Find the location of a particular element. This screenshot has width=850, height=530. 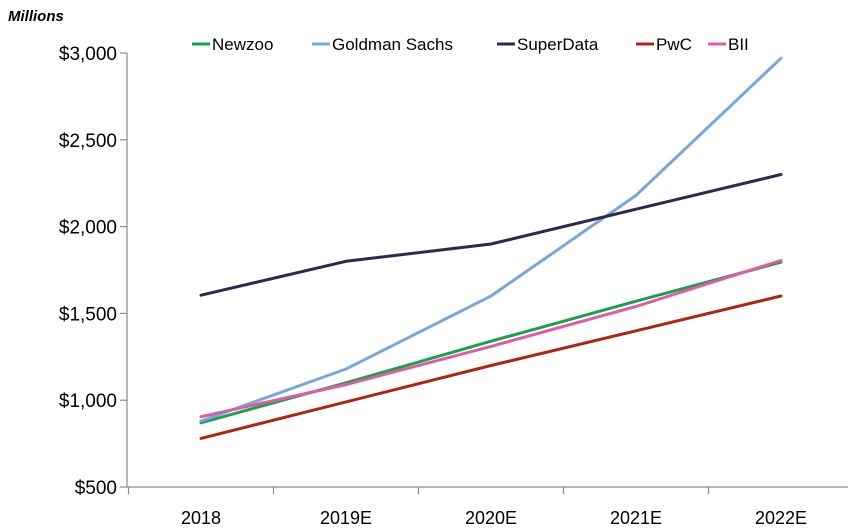

legend: Newzoo Goldman Sachs SuperData PwC BII is located at coordinates (470, 44).